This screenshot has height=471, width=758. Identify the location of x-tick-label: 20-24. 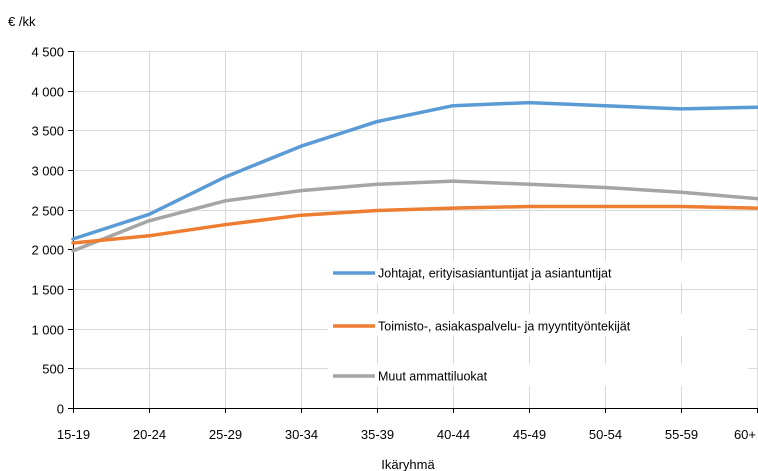
(149, 434).